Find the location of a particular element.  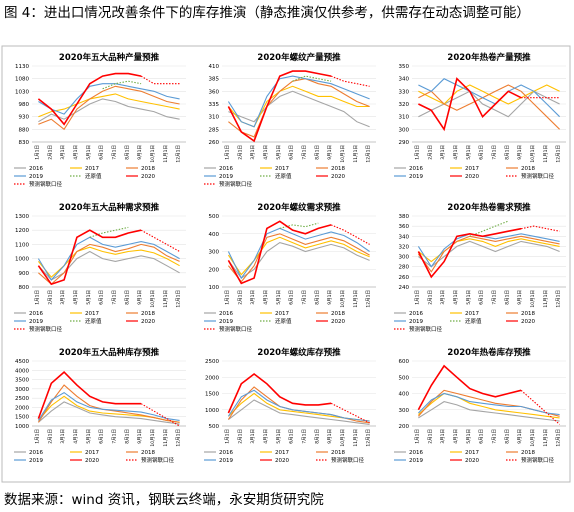

y-tick-label: 800 is located at coordinates (24, 288).